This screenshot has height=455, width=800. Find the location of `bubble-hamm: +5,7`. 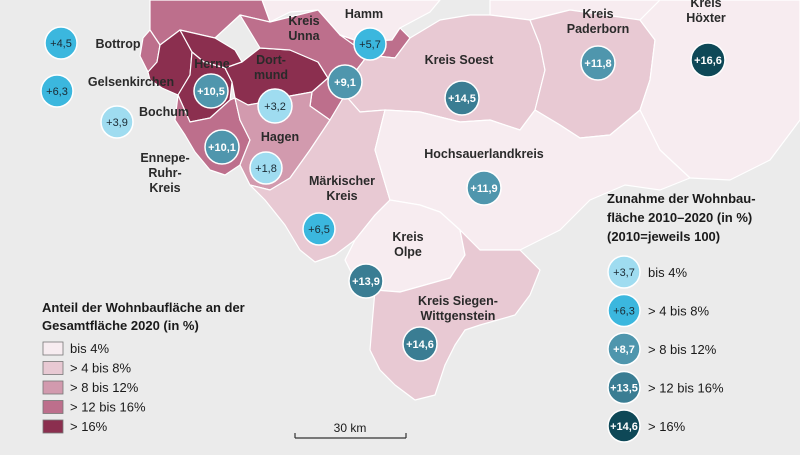

bubble-hamm: +5,7 is located at coordinates (370, 44).